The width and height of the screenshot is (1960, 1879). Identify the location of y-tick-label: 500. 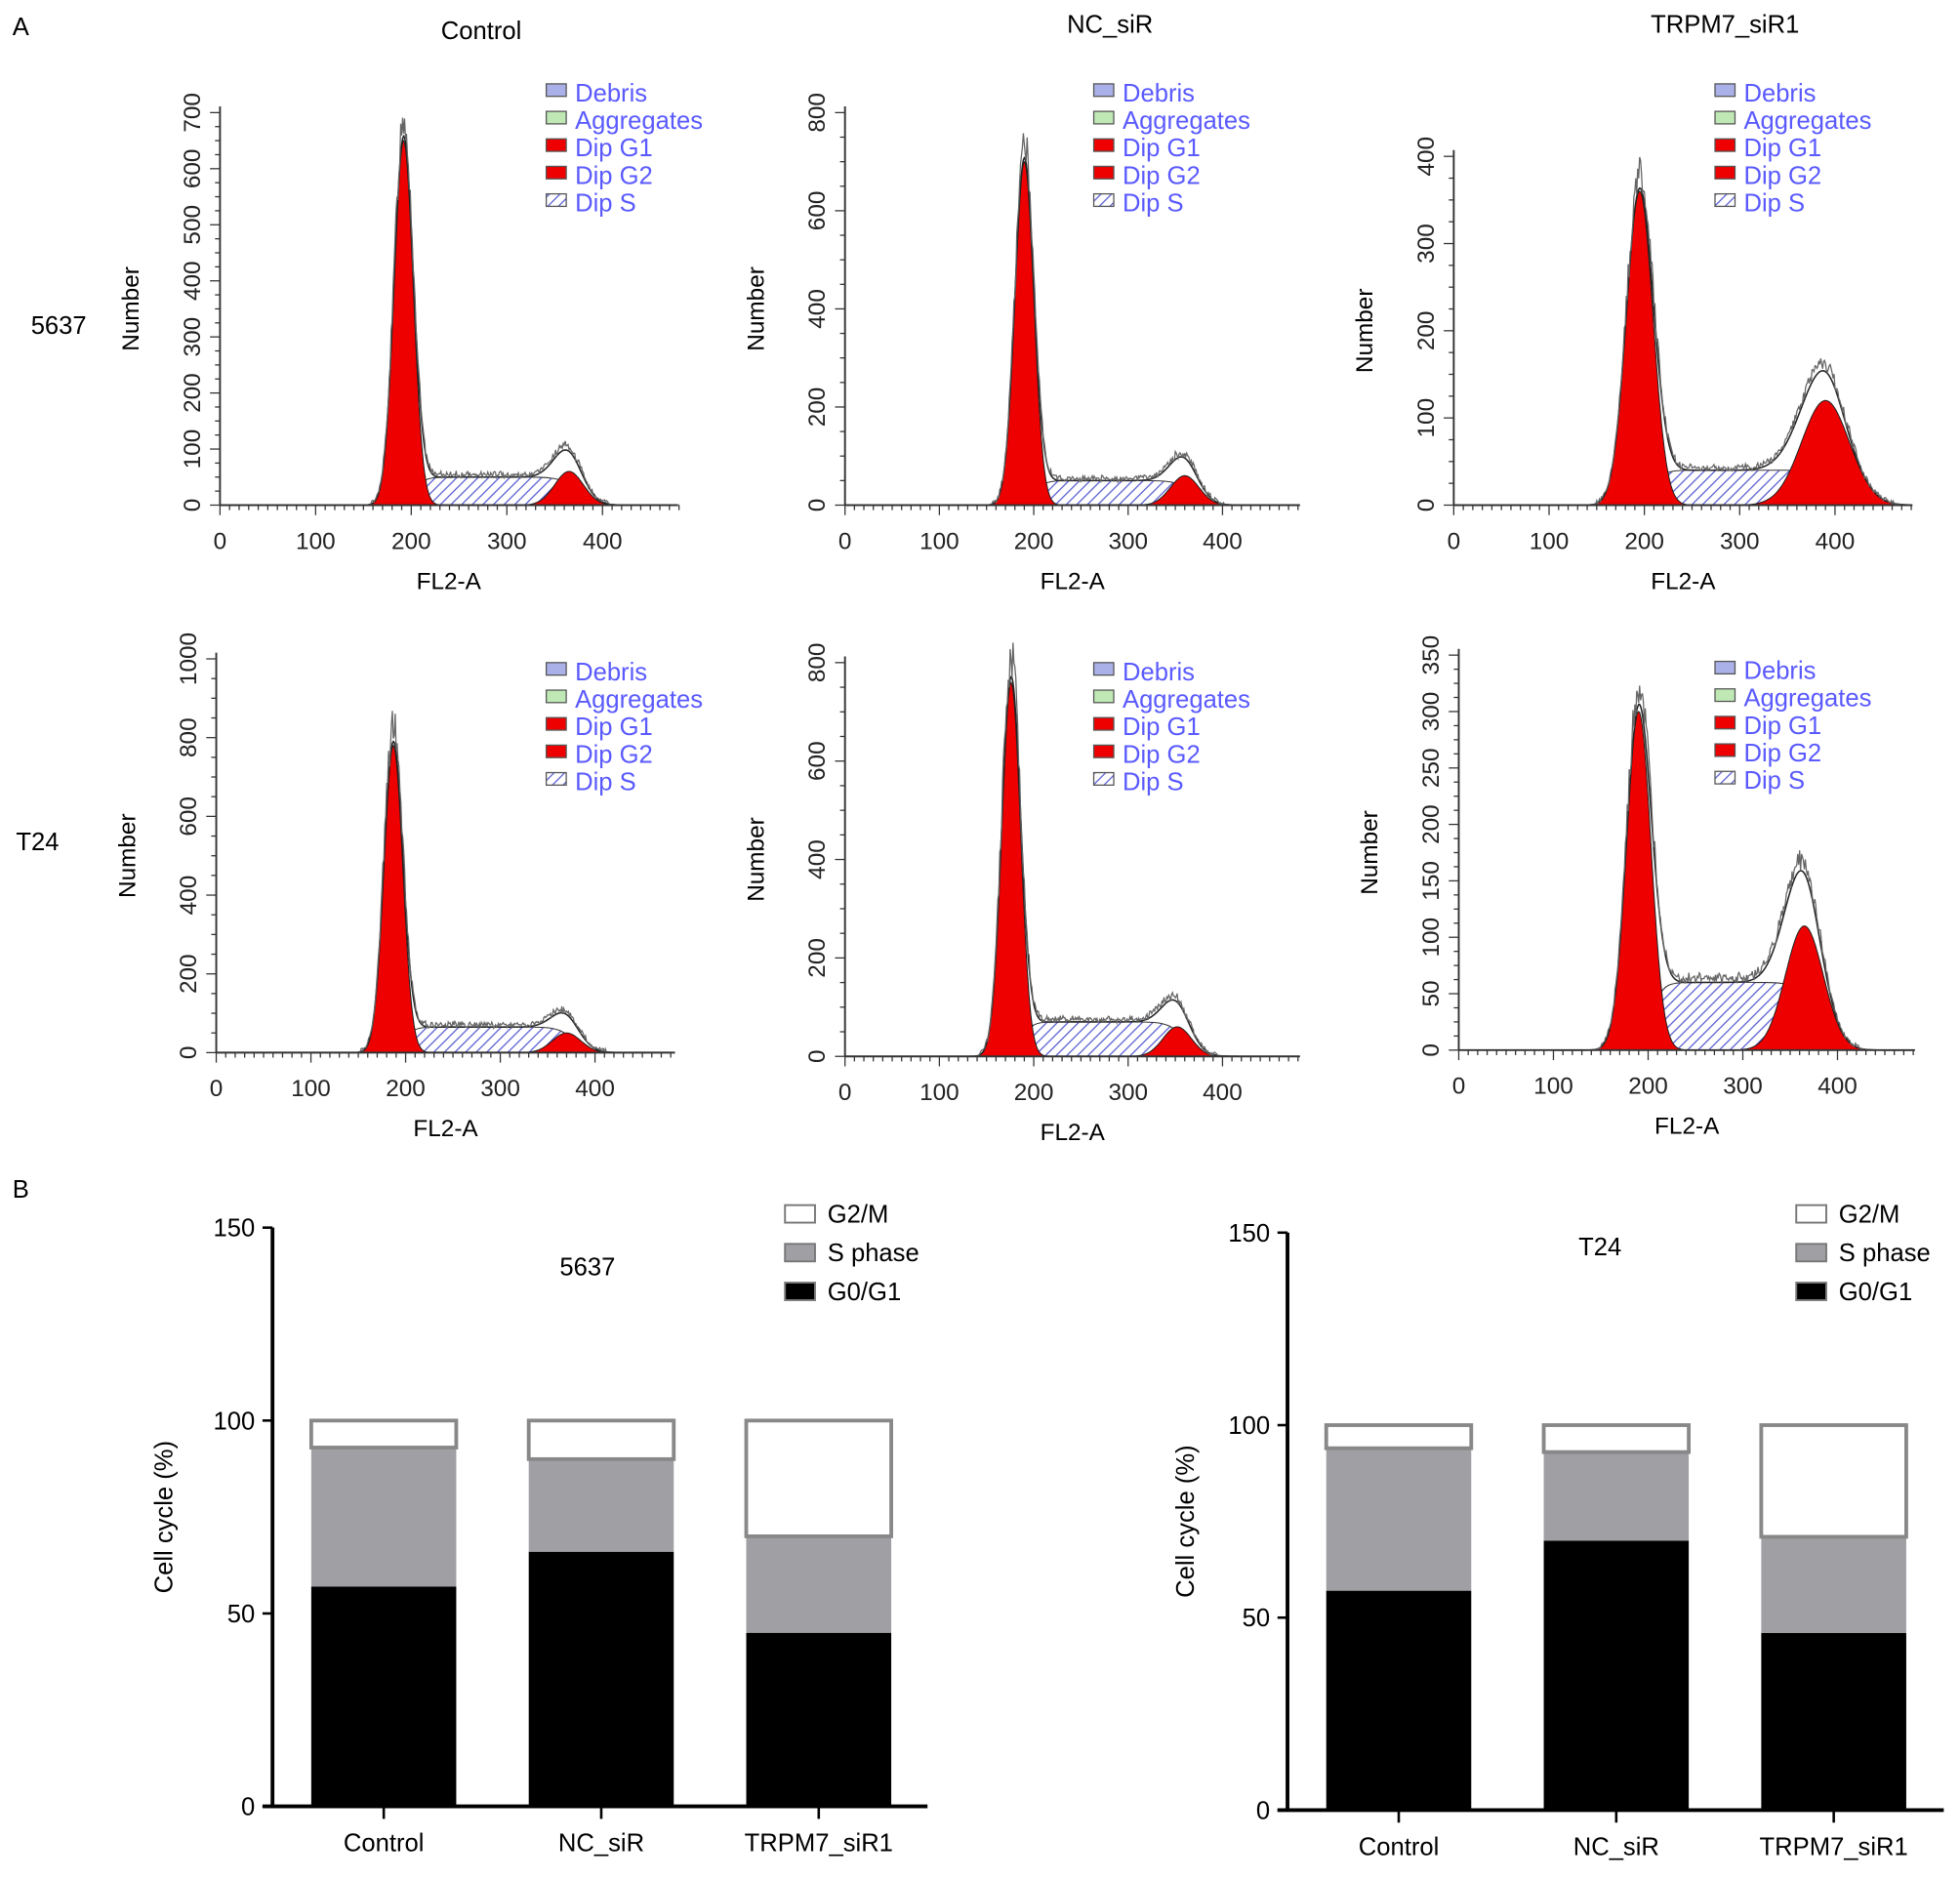
(193, 225).